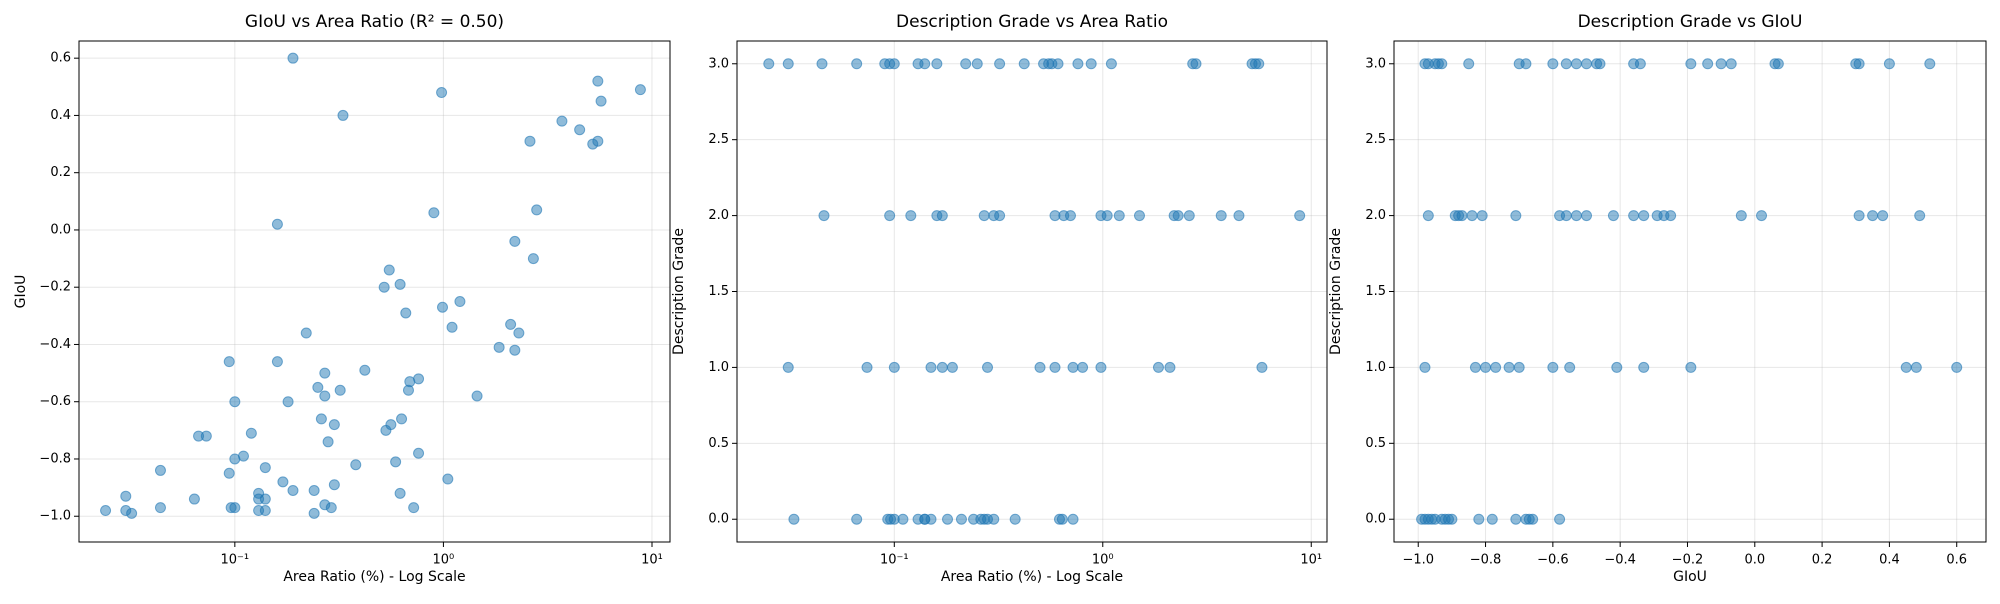  I want to click on y-tick-label: 0.6, so click(60, 58).